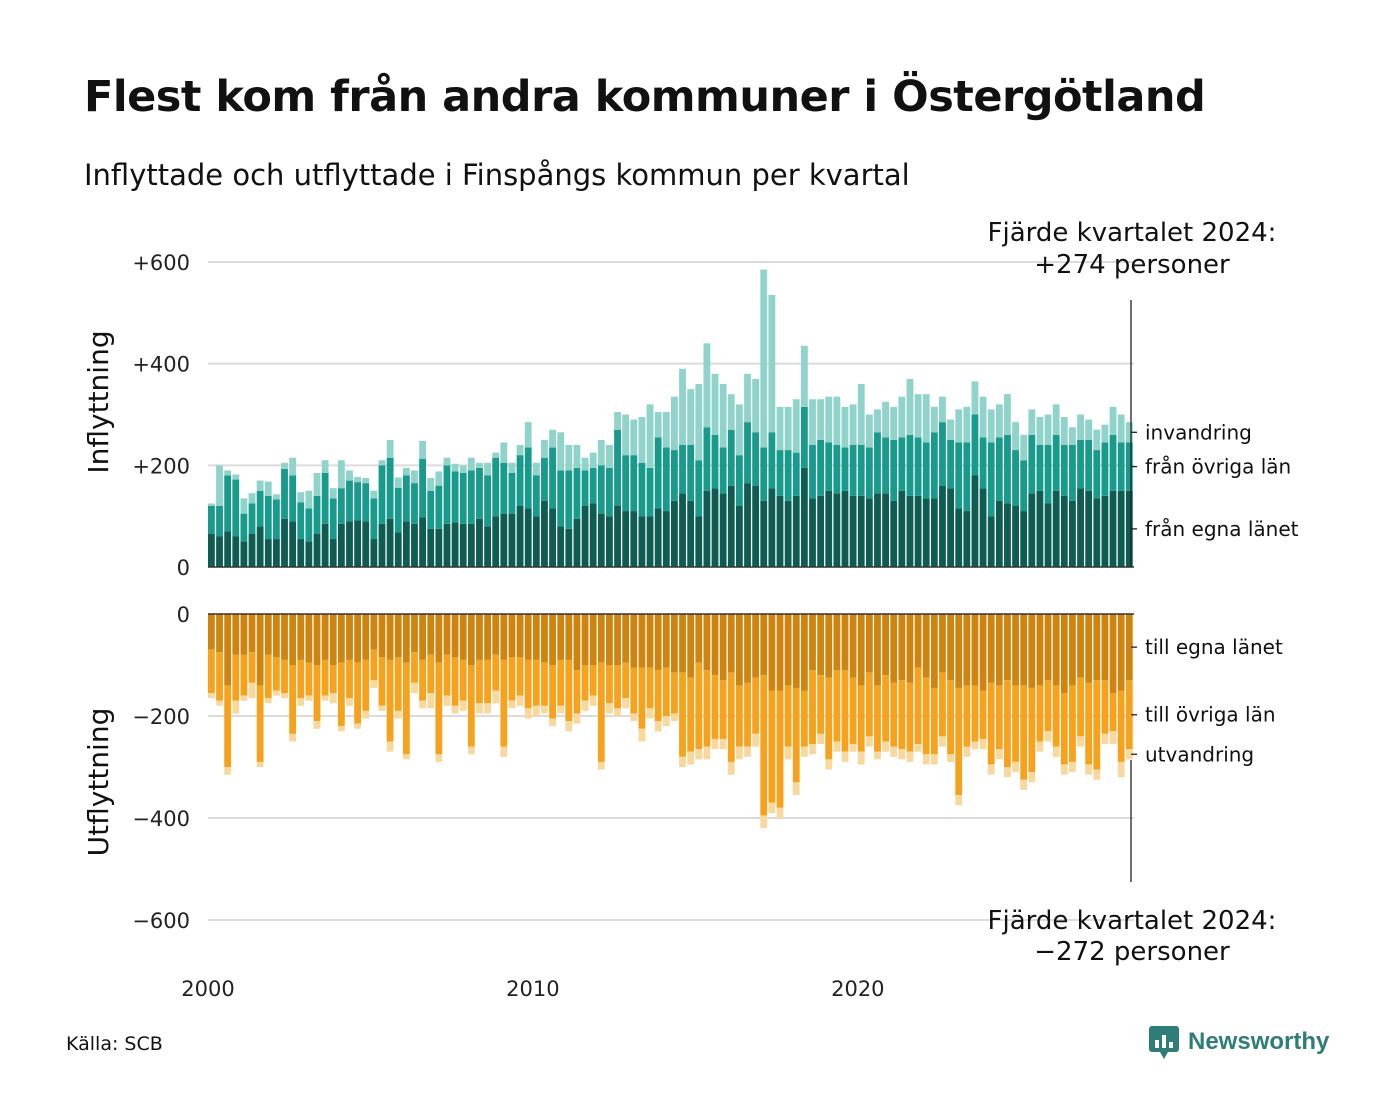 This screenshot has width=1400, height=1120. I want to click on series-label-in-other: från övriga län, so click(1218, 467).